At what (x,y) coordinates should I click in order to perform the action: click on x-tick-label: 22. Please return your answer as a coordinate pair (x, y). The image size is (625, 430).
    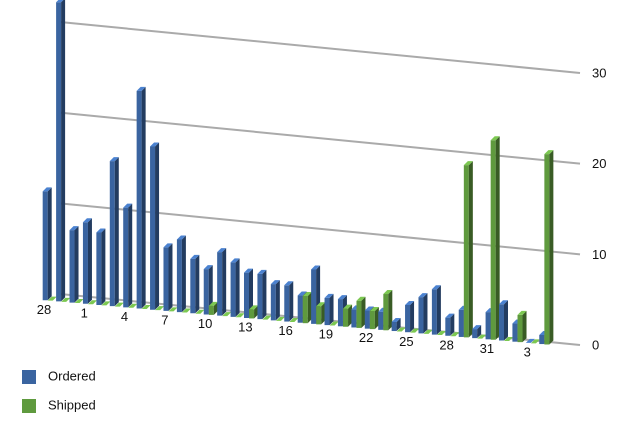
    Looking at the image, I should click on (366, 337).